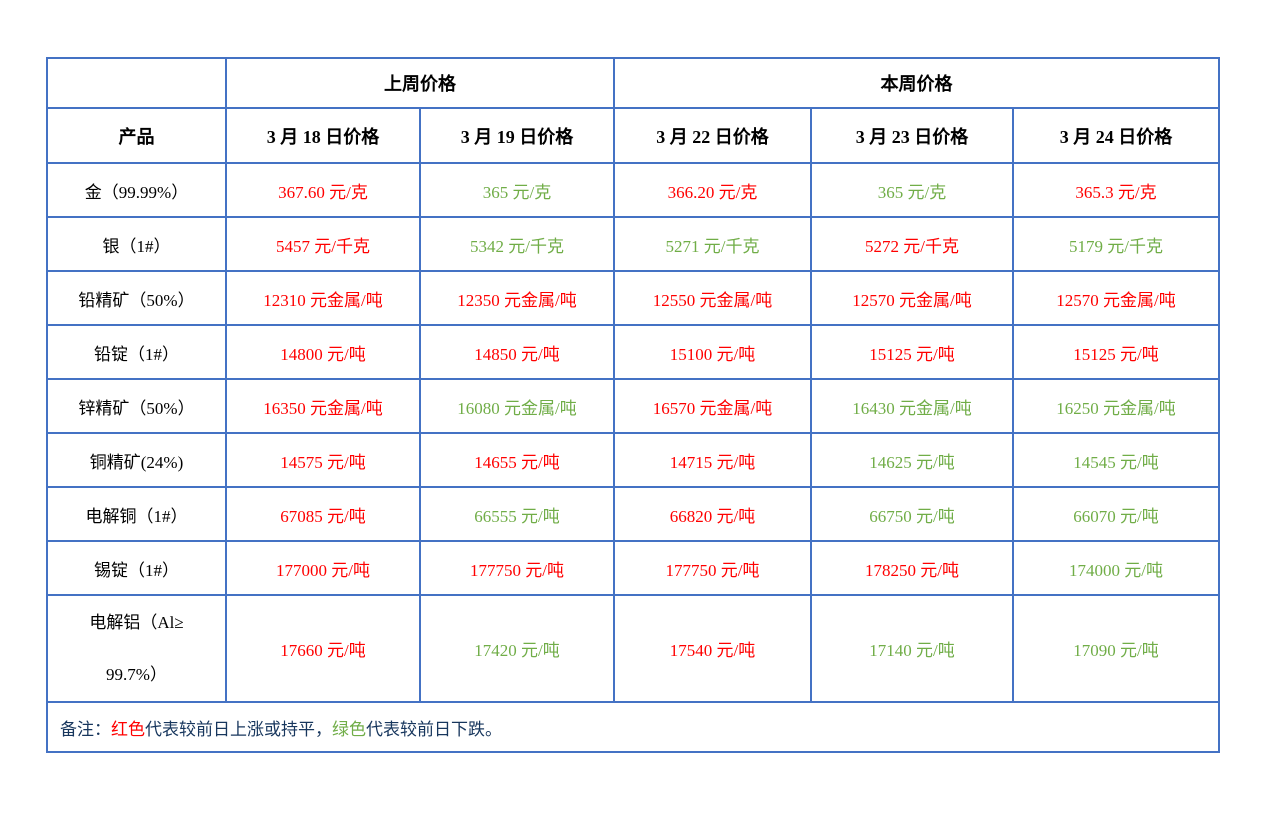 Image resolution: width=1264 pixels, height=818 pixels. What do you see at coordinates (517, 514) in the screenshot?
I see `price-cell: 66555 元/吨` at bounding box center [517, 514].